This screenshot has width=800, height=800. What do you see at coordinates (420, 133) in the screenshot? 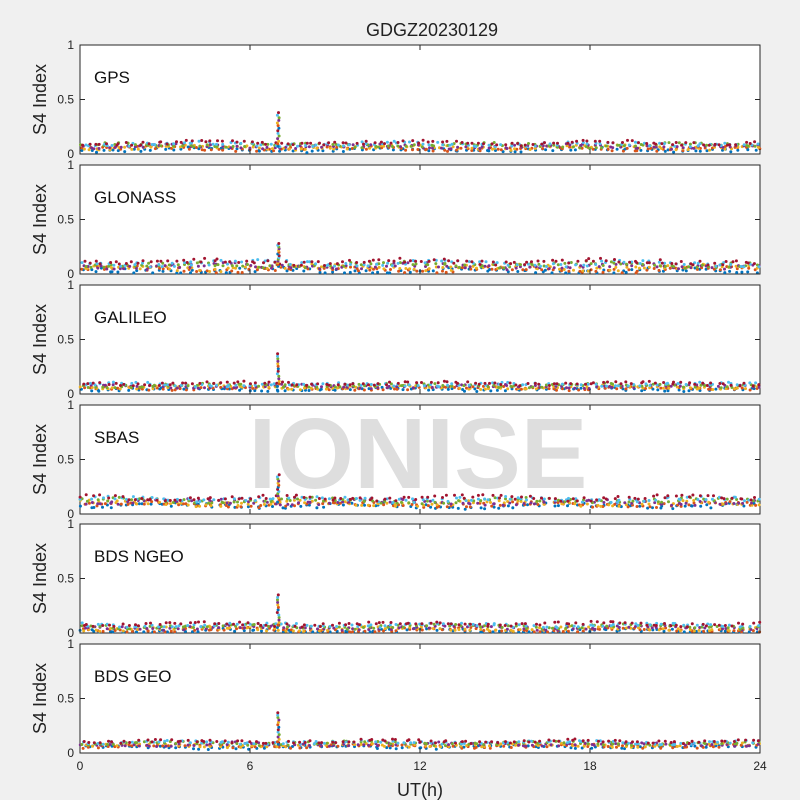
I see `panel-scatter` at bounding box center [420, 133].